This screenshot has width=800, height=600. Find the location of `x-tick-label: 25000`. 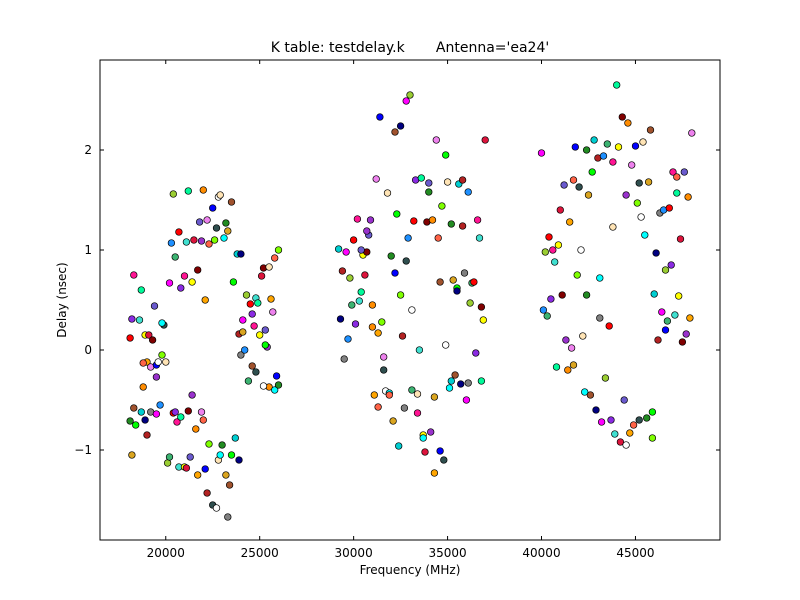

x-tick-label: 25000 is located at coordinates (260, 553).